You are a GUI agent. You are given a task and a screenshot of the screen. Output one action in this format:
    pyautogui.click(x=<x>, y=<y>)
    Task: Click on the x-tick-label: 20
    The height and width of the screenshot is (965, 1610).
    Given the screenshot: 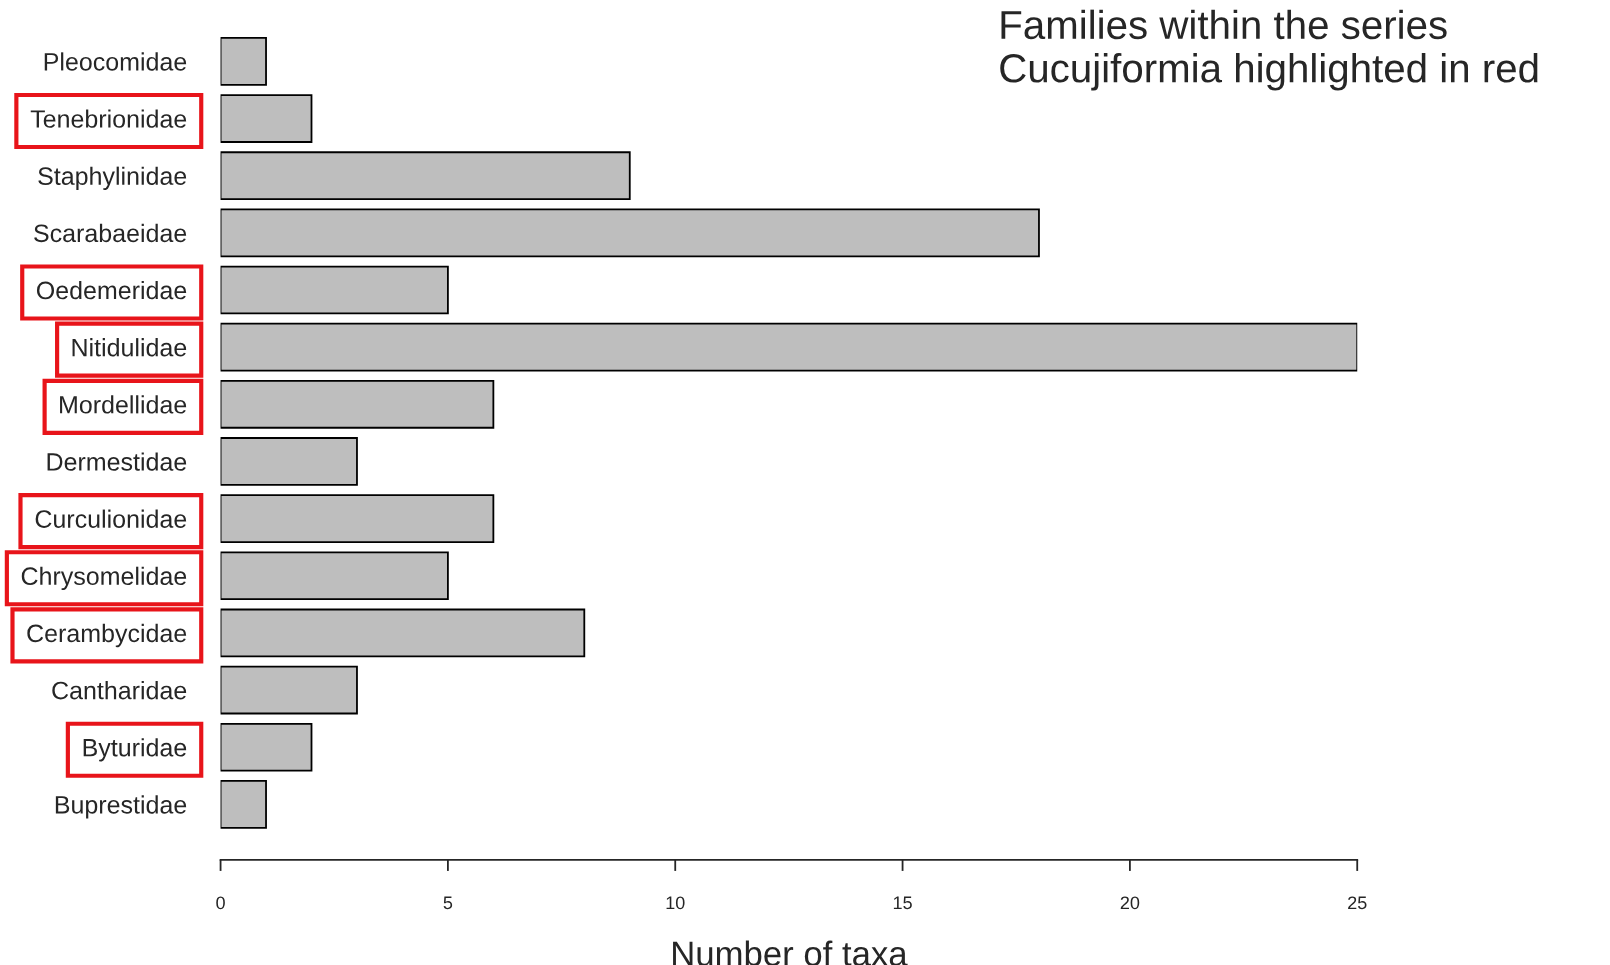 What is the action you would take?
    pyautogui.click(x=1130, y=903)
    